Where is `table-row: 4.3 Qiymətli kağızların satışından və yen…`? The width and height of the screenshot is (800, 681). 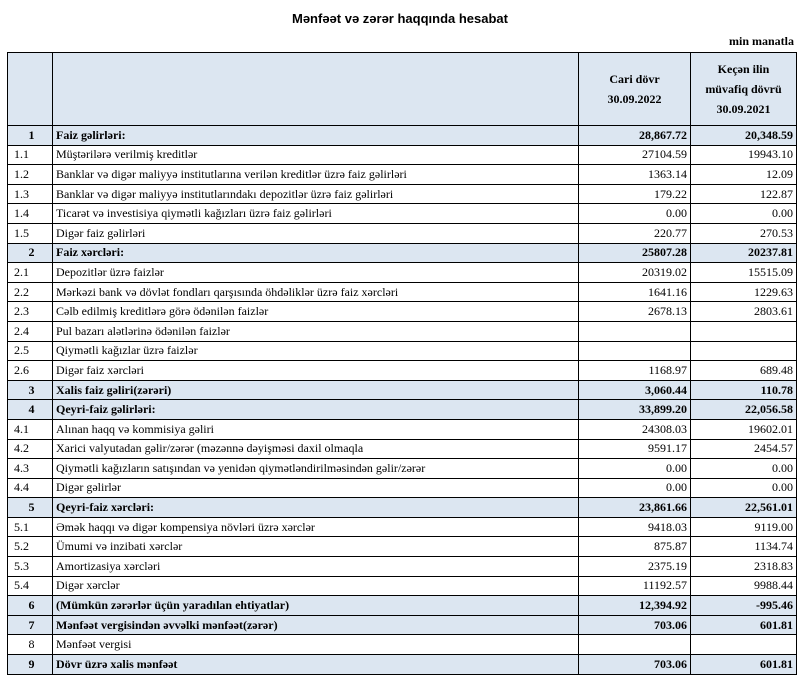 table-row: 4.3 Qiymətli kağızların satışından və yen… is located at coordinates (402, 468).